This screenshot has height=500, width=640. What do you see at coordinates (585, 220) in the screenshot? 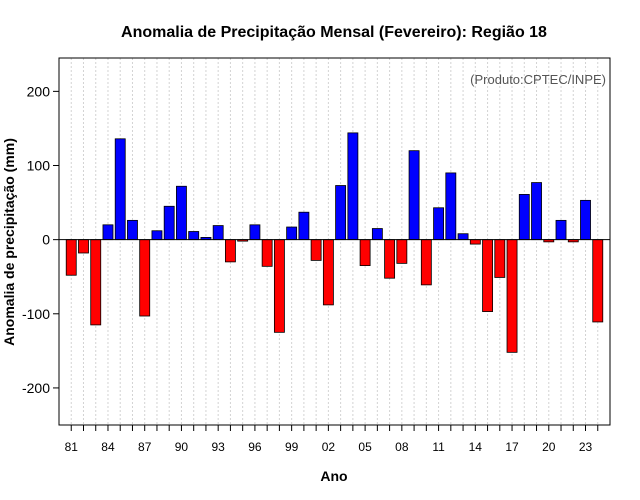
I see `bar-2023` at bounding box center [585, 220].